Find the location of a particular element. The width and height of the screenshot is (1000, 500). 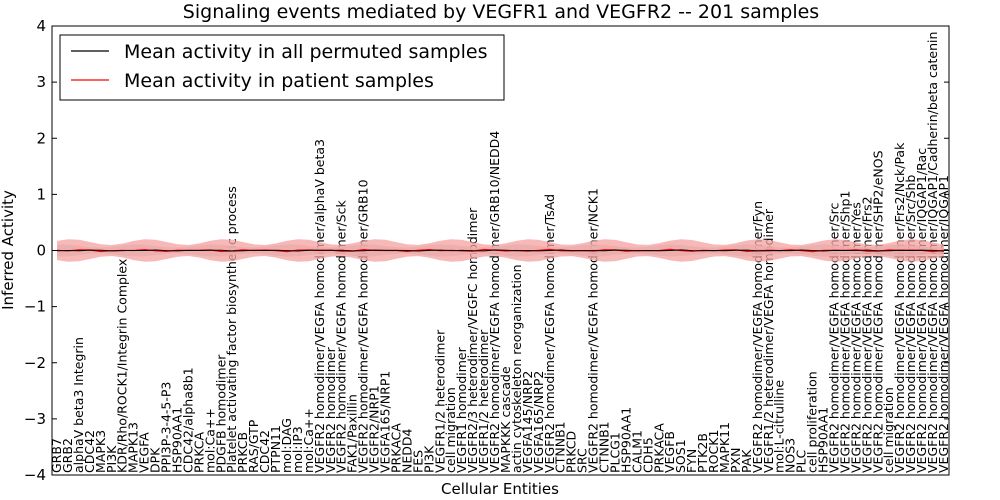

entity-label: FAK1/Paxillin is located at coordinates (352, 433).